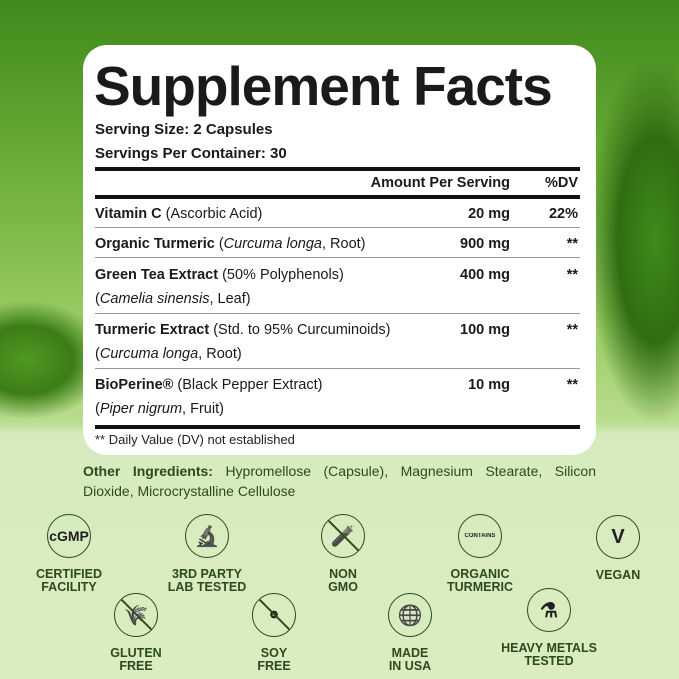 This screenshot has width=679, height=679. I want to click on microscope-icon: 🔬, so click(207, 536).